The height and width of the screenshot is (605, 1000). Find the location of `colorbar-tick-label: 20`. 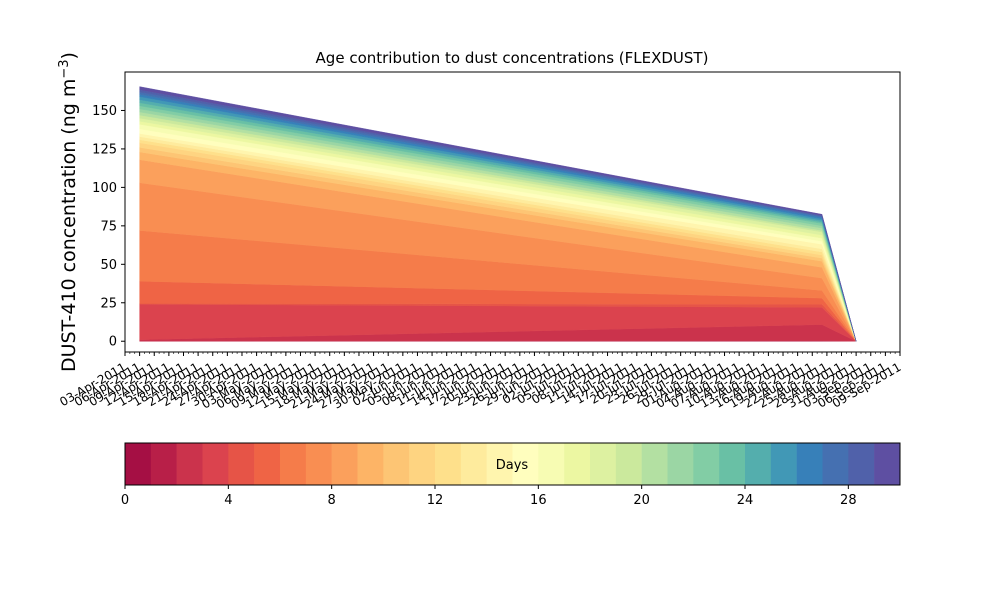

colorbar-tick-label: 20 is located at coordinates (641, 500).